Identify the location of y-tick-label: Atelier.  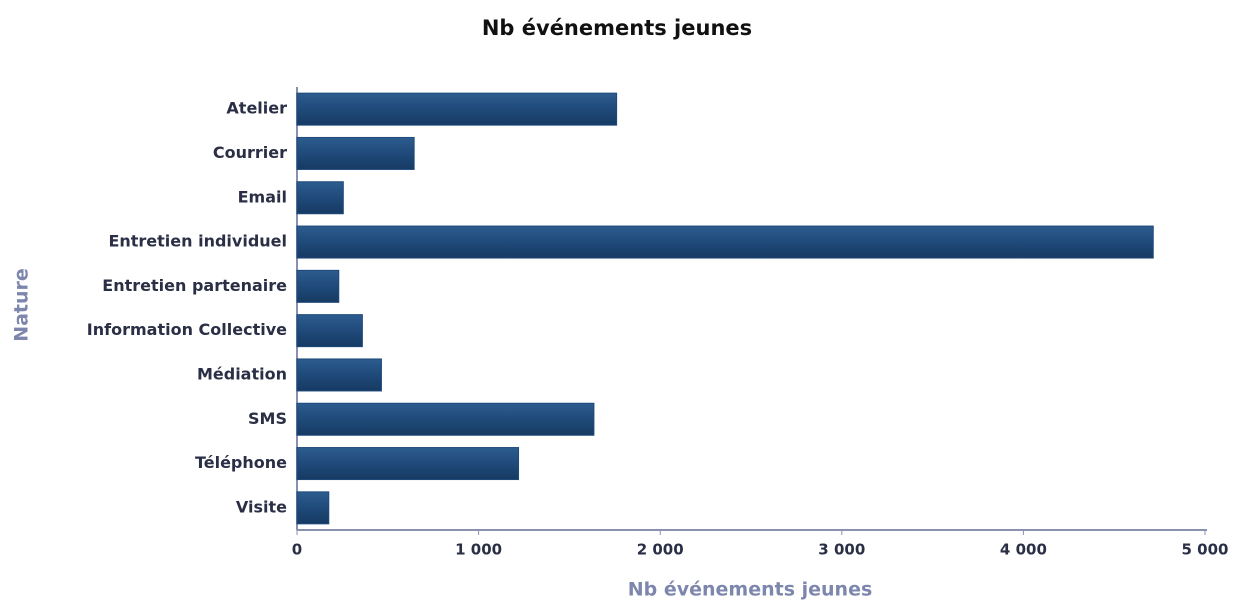
(256, 108).